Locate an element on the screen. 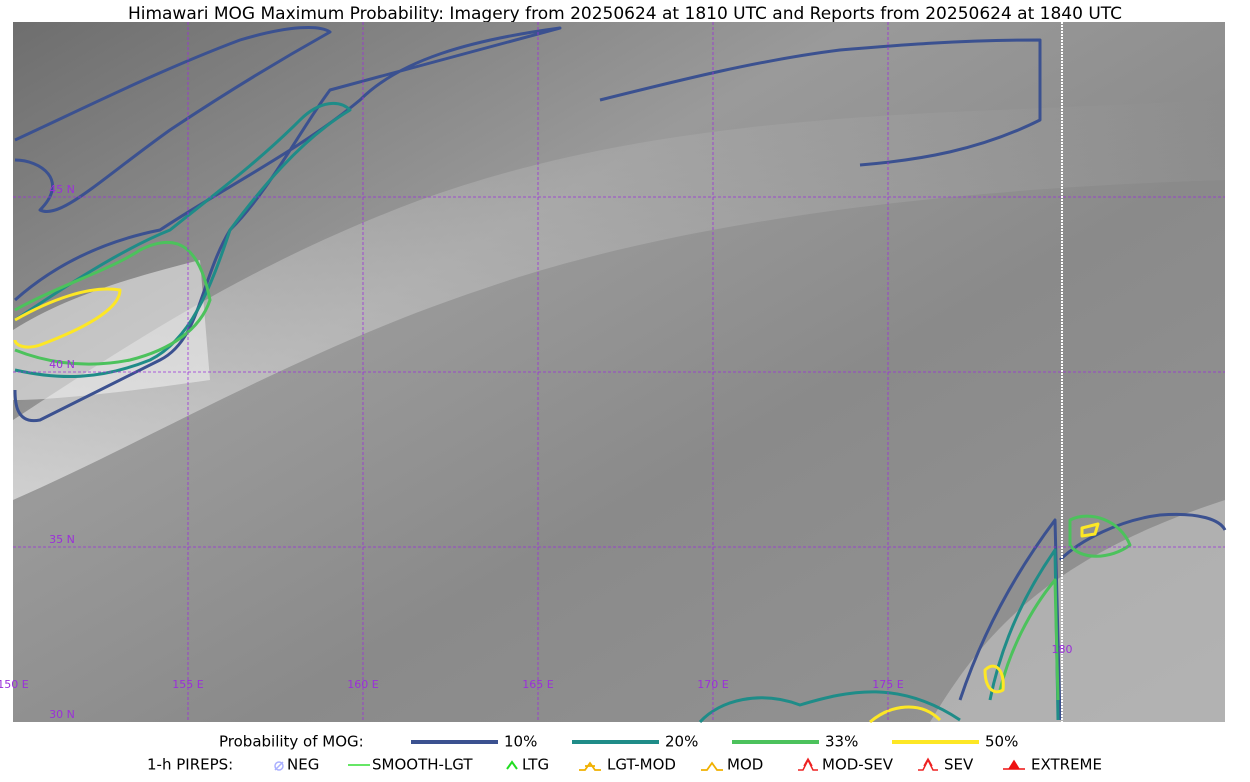  lon-label: 170 E is located at coordinates (712, 684).